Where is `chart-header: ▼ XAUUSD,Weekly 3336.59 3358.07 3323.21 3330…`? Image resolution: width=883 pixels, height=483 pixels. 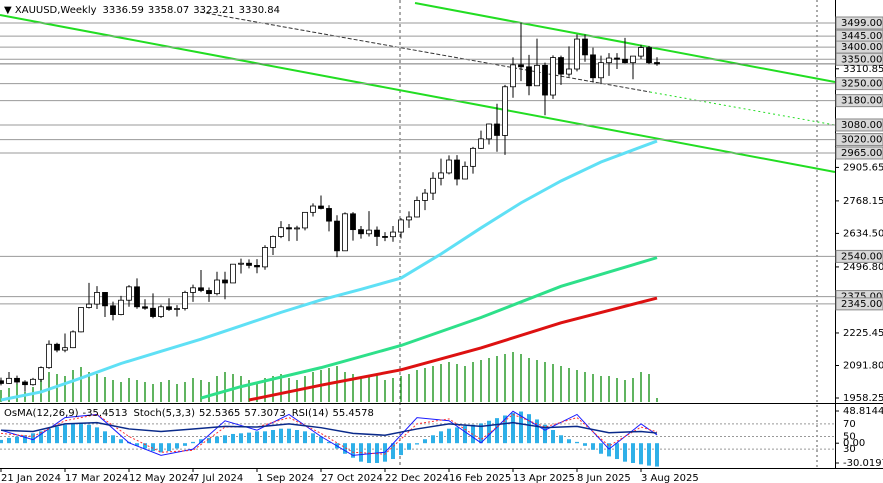 chart-header: ▼ XAUUSD,Weekly 3336.59 3358.07 3323.21 3330… is located at coordinates (142, 10).